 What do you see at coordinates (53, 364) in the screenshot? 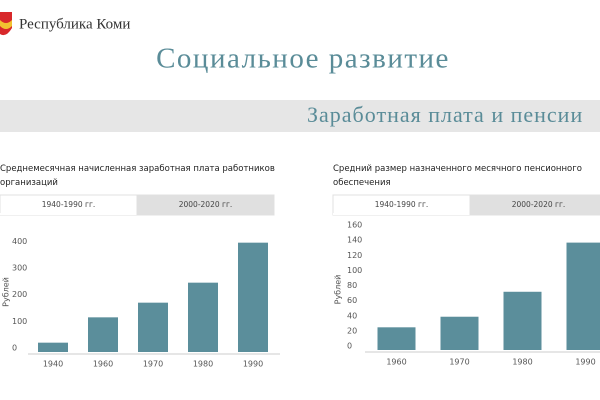
I see `x-tick-label: 1940` at bounding box center [53, 364].